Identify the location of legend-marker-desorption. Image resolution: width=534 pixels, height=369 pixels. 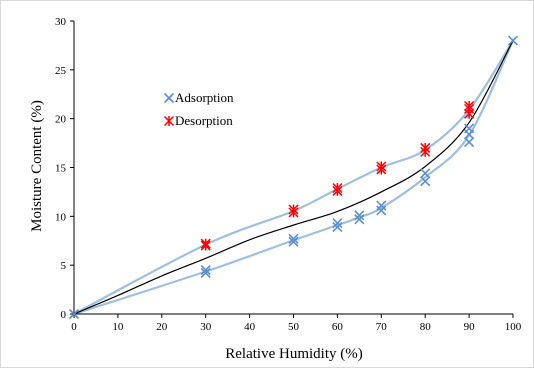
(169, 121).